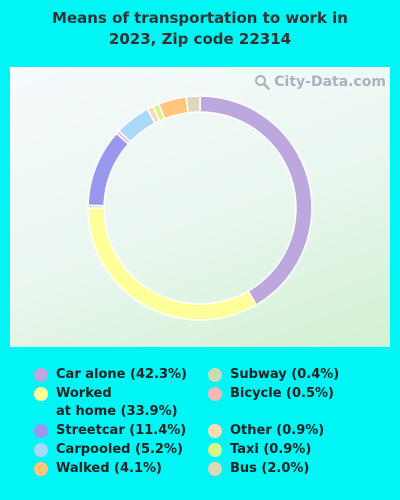  I want to click on pie-slice-walked, so click(173, 108).